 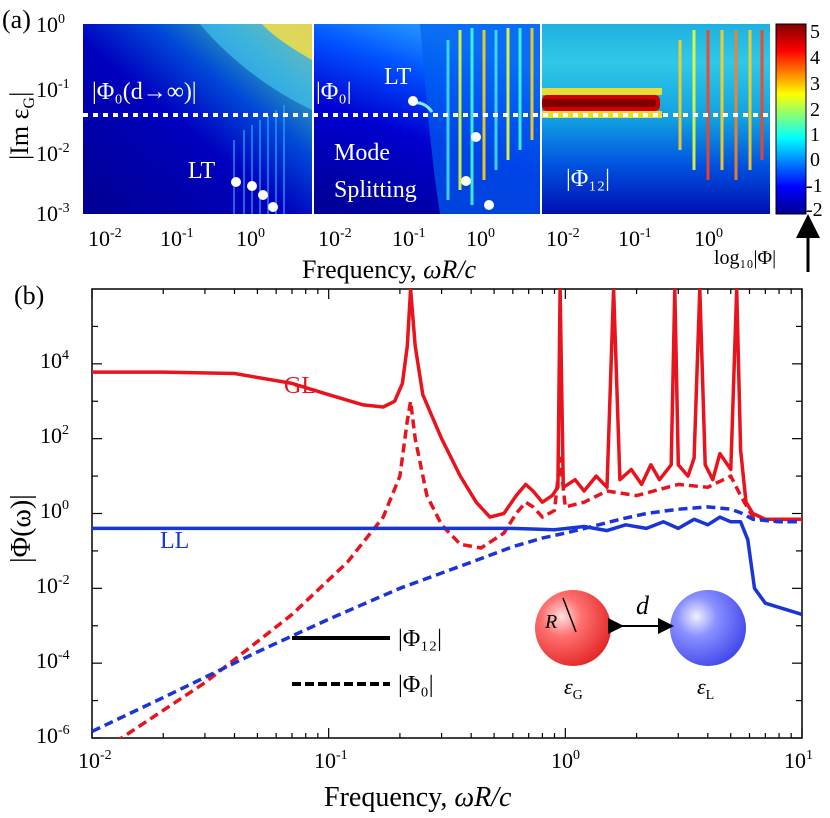 I want to click on curve-label-gl: GL, so click(x=300, y=386).